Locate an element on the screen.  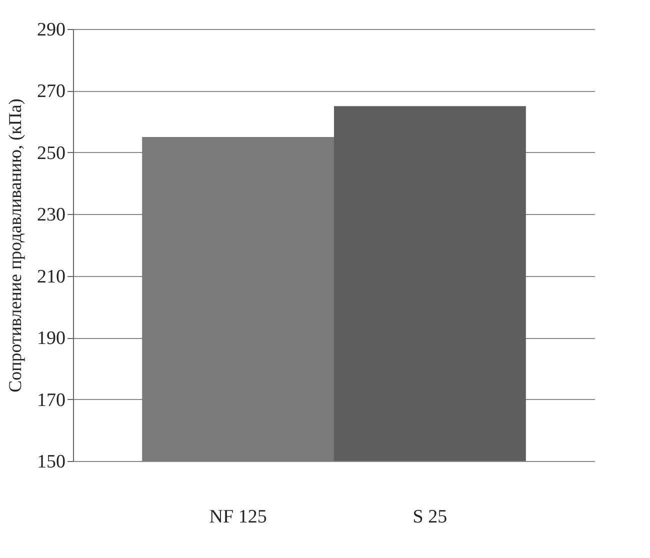
y-tick-label: 230 is located at coordinates (51, 215).